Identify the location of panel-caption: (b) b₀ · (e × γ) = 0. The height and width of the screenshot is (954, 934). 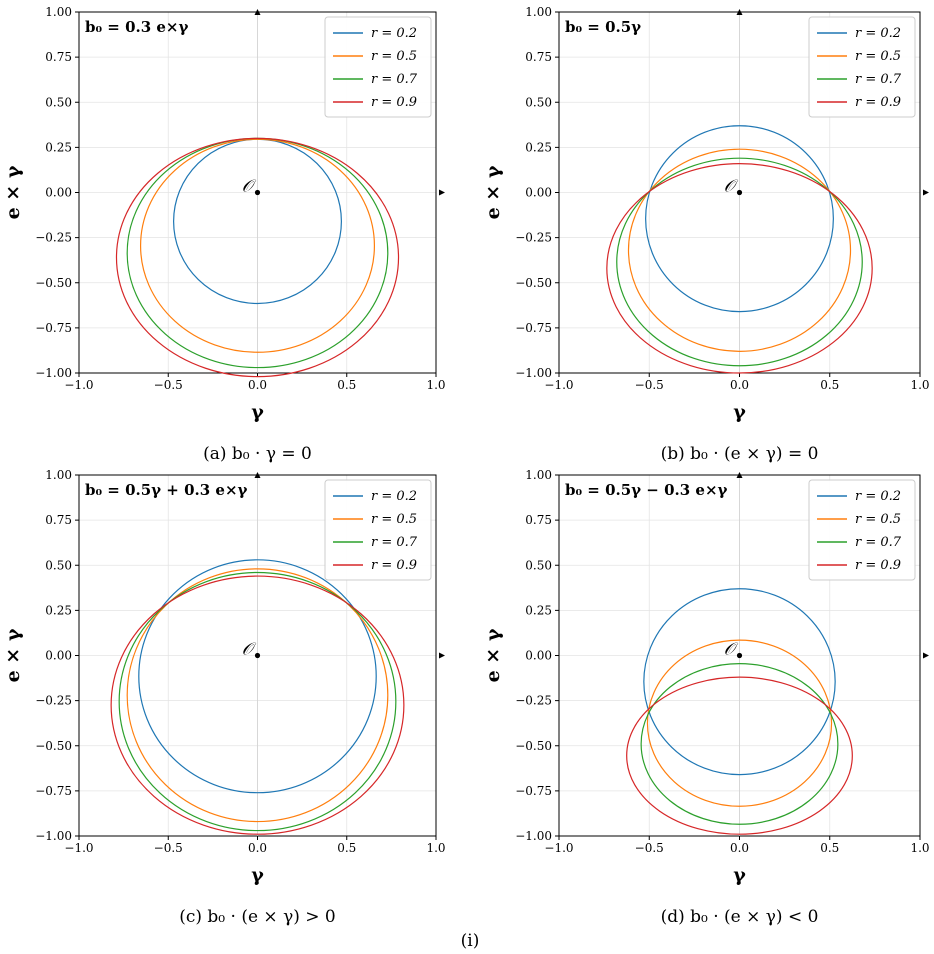
(740, 454).